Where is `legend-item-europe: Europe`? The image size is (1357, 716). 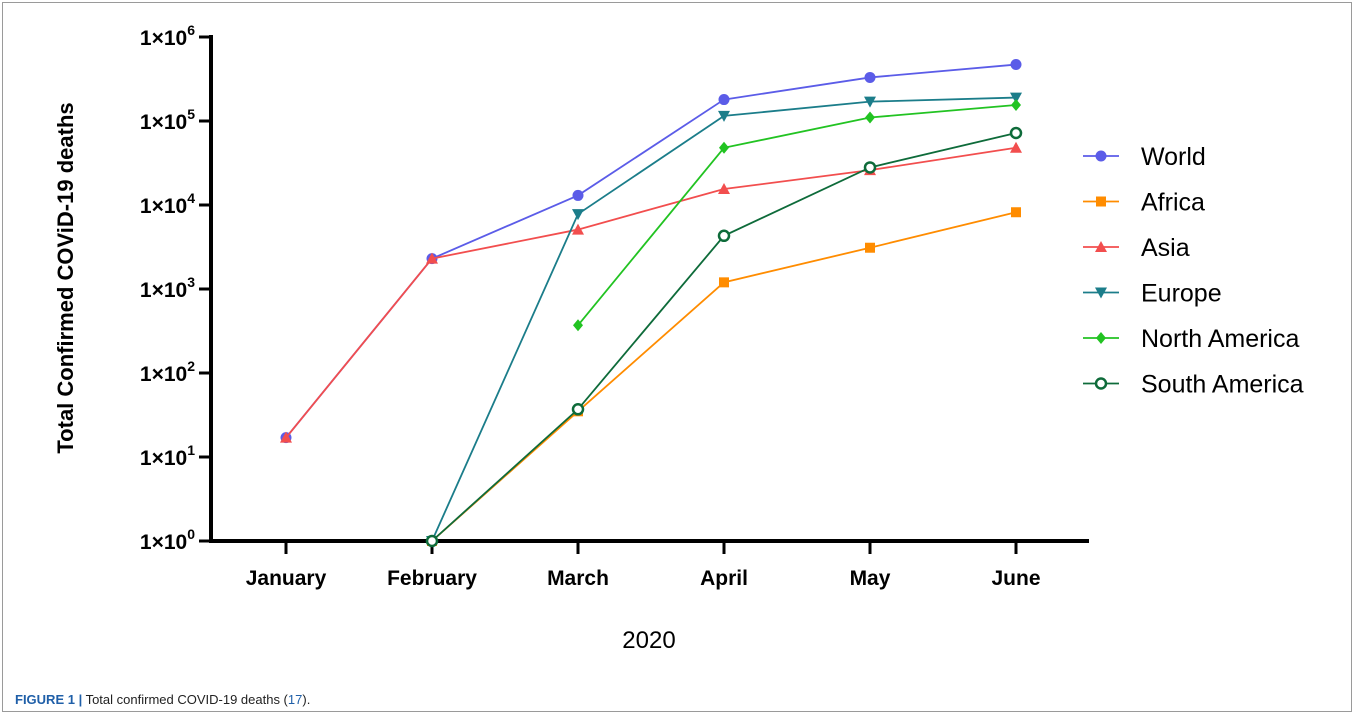
legend-item-europe: Europe is located at coordinates (1152, 294).